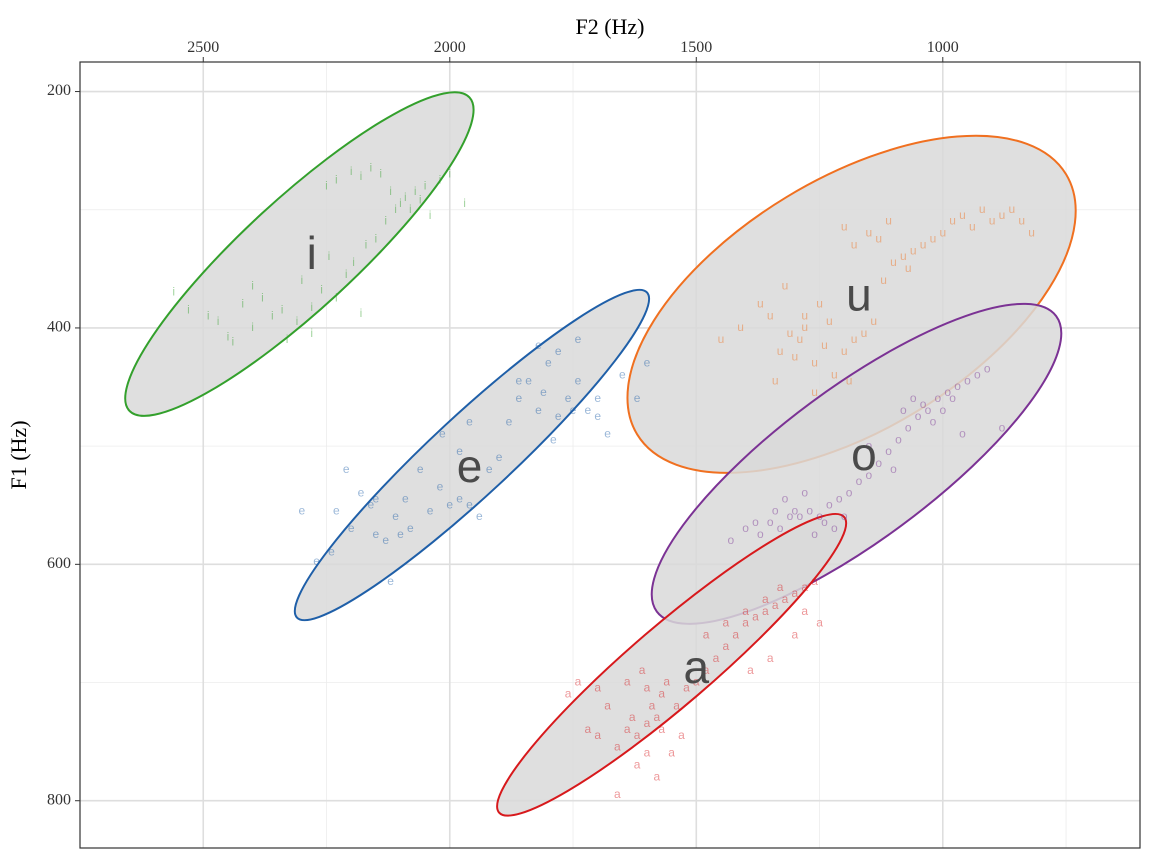  I want to click on x-axis-ticks: 2500 2000 1500 1000, so click(573, 50).